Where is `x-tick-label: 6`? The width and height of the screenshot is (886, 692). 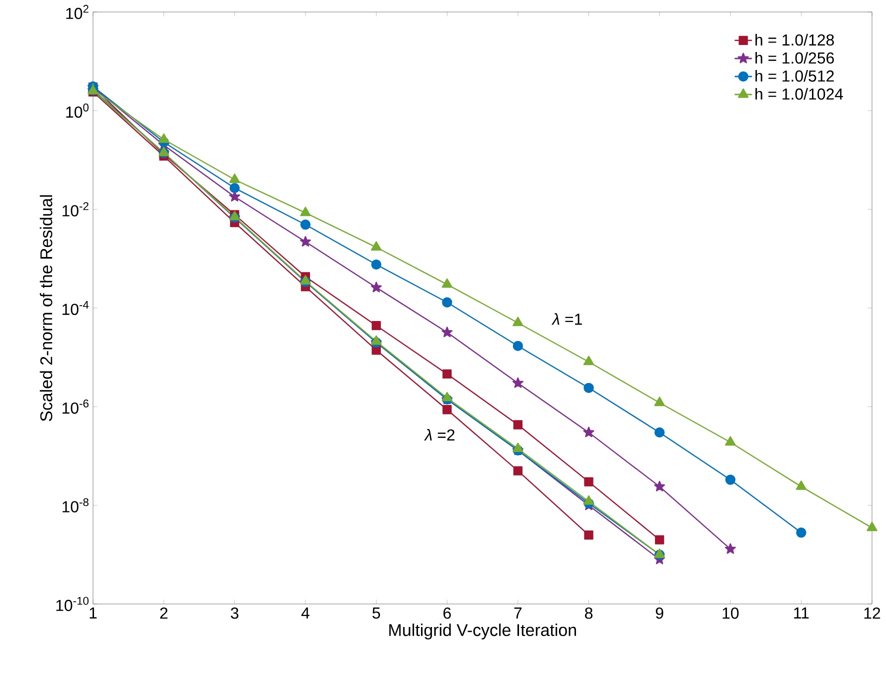 x-tick-label: 6 is located at coordinates (447, 613).